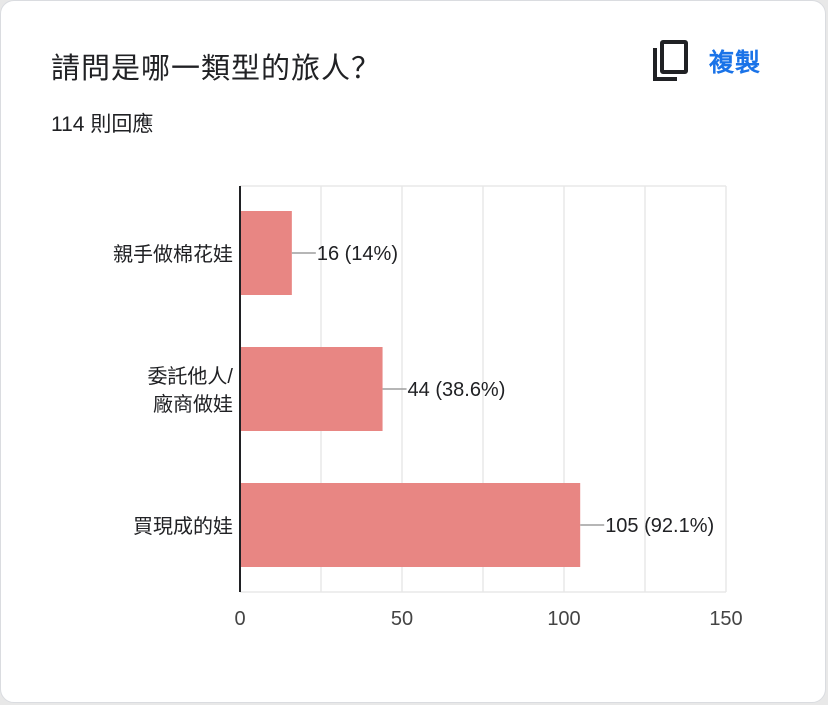 The width and height of the screenshot is (828, 705). What do you see at coordinates (670, 60) in the screenshot?
I see `copy-icon` at bounding box center [670, 60].